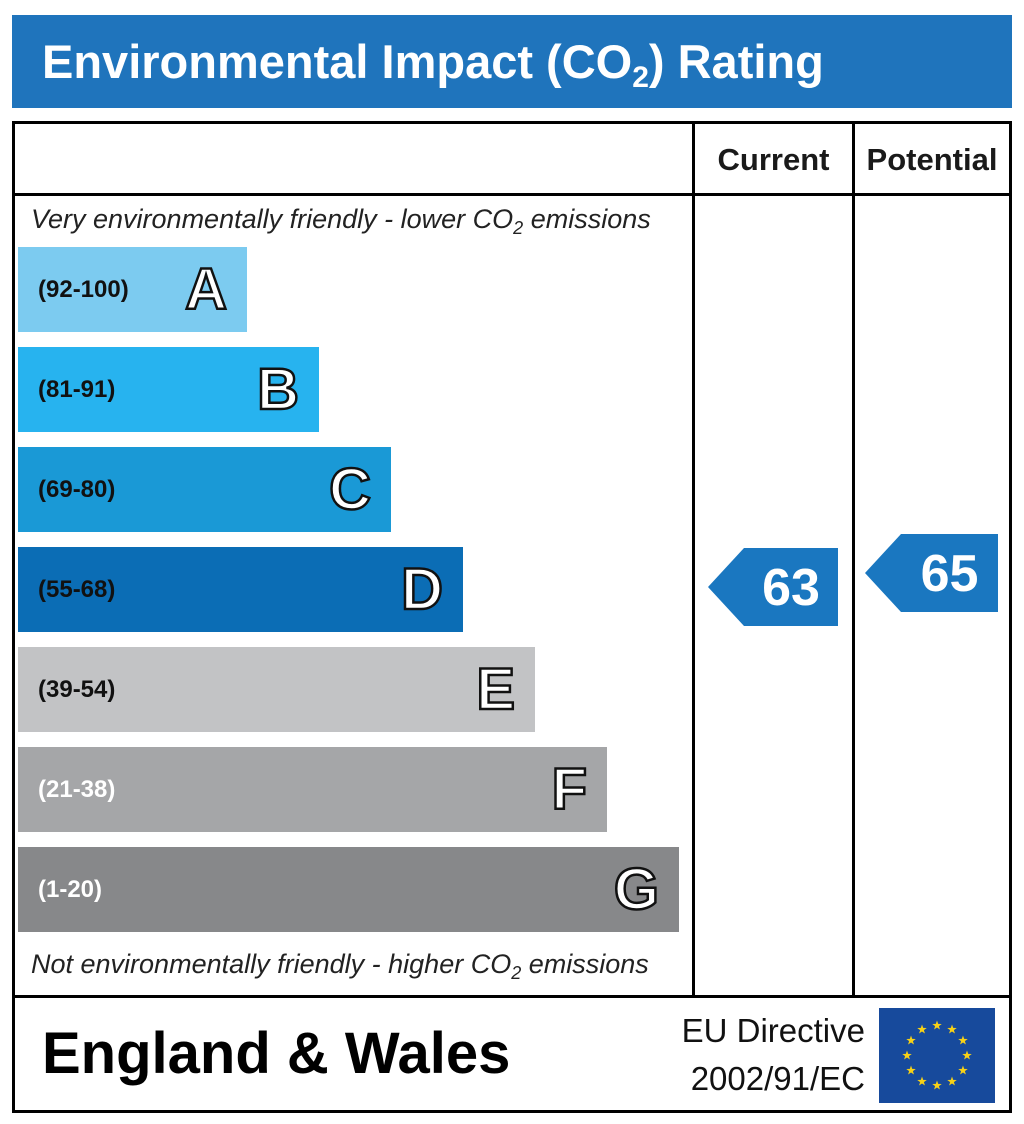 This screenshot has height=1124, width=1024. I want to click on band-letter: G, so click(637, 890).